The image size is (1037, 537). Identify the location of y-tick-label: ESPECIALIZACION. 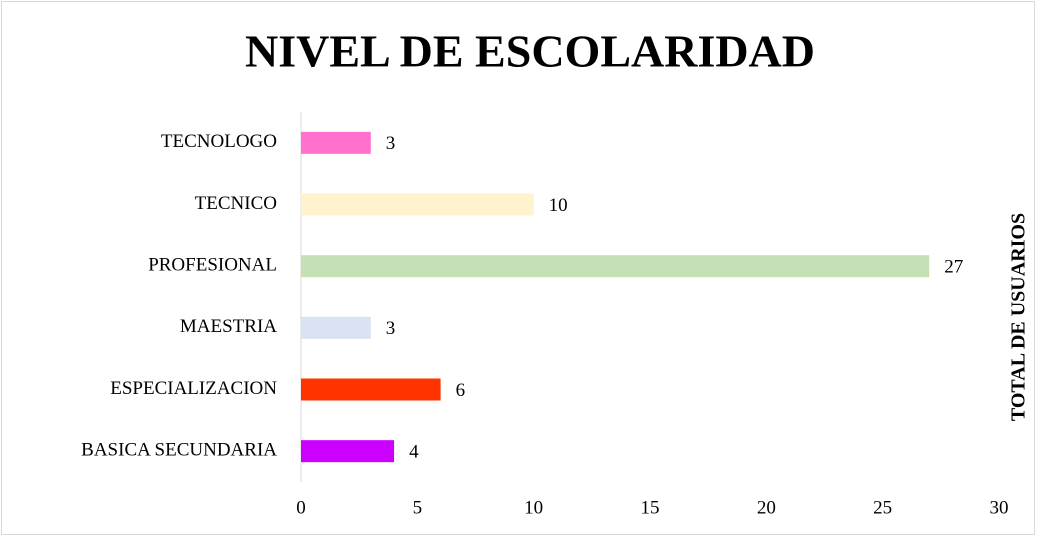
(193, 388).